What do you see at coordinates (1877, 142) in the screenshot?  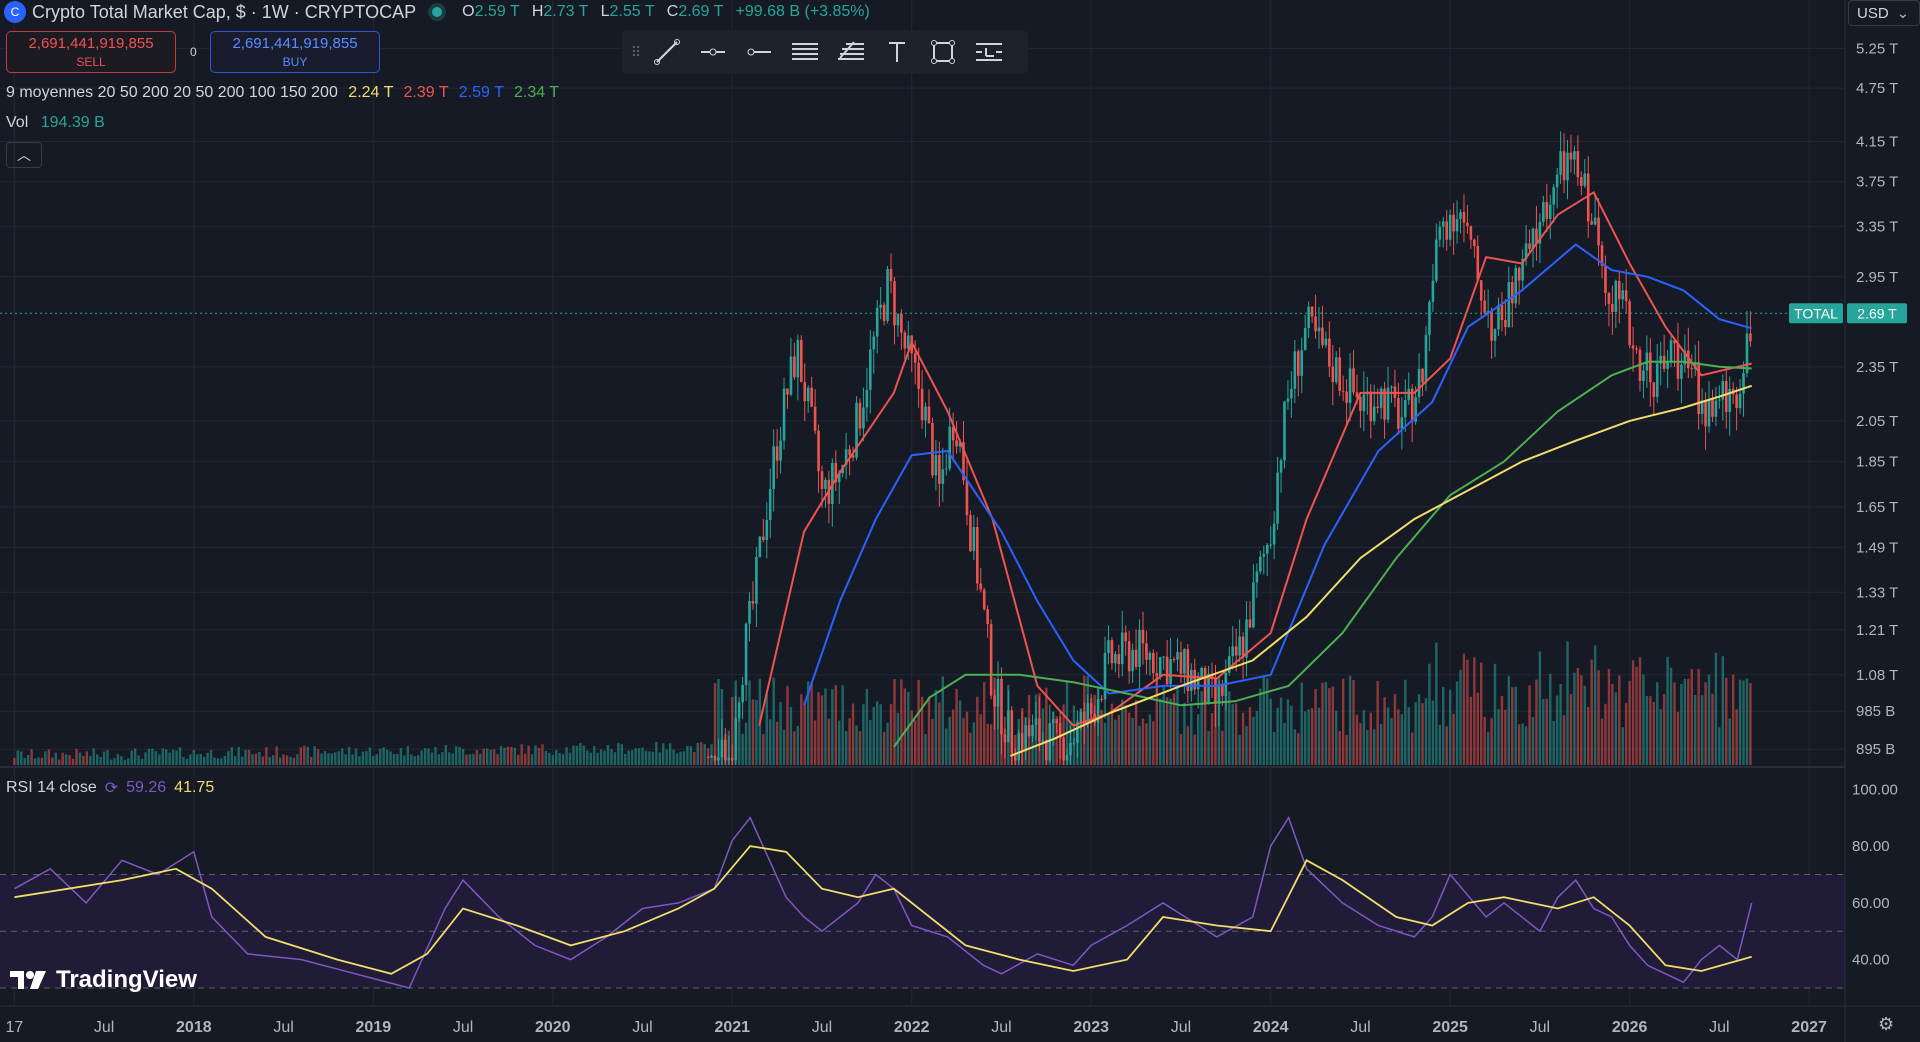 I see `price-tick-label: 4.15 T` at bounding box center [1877, 142].